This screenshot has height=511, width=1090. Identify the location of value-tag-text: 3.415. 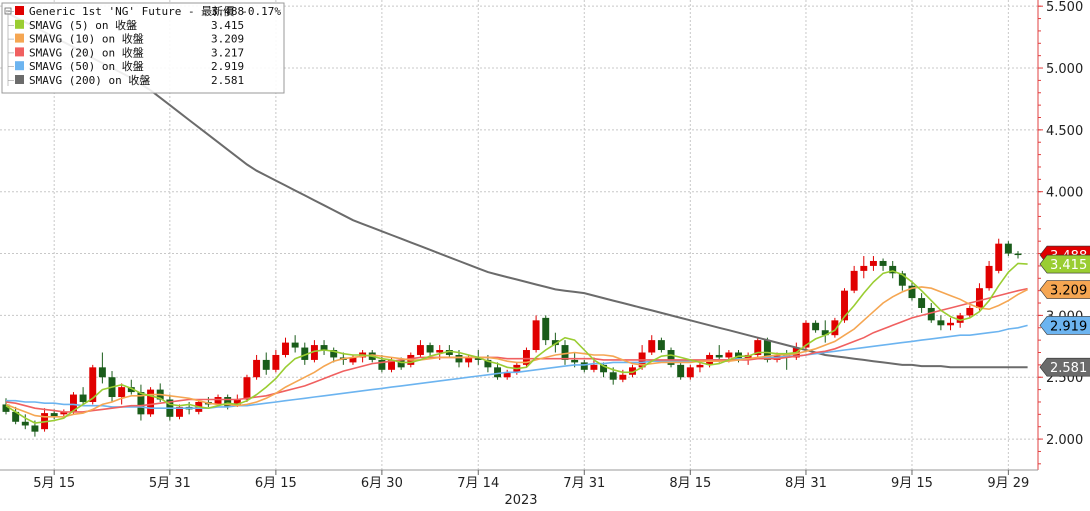
(1068, 265).